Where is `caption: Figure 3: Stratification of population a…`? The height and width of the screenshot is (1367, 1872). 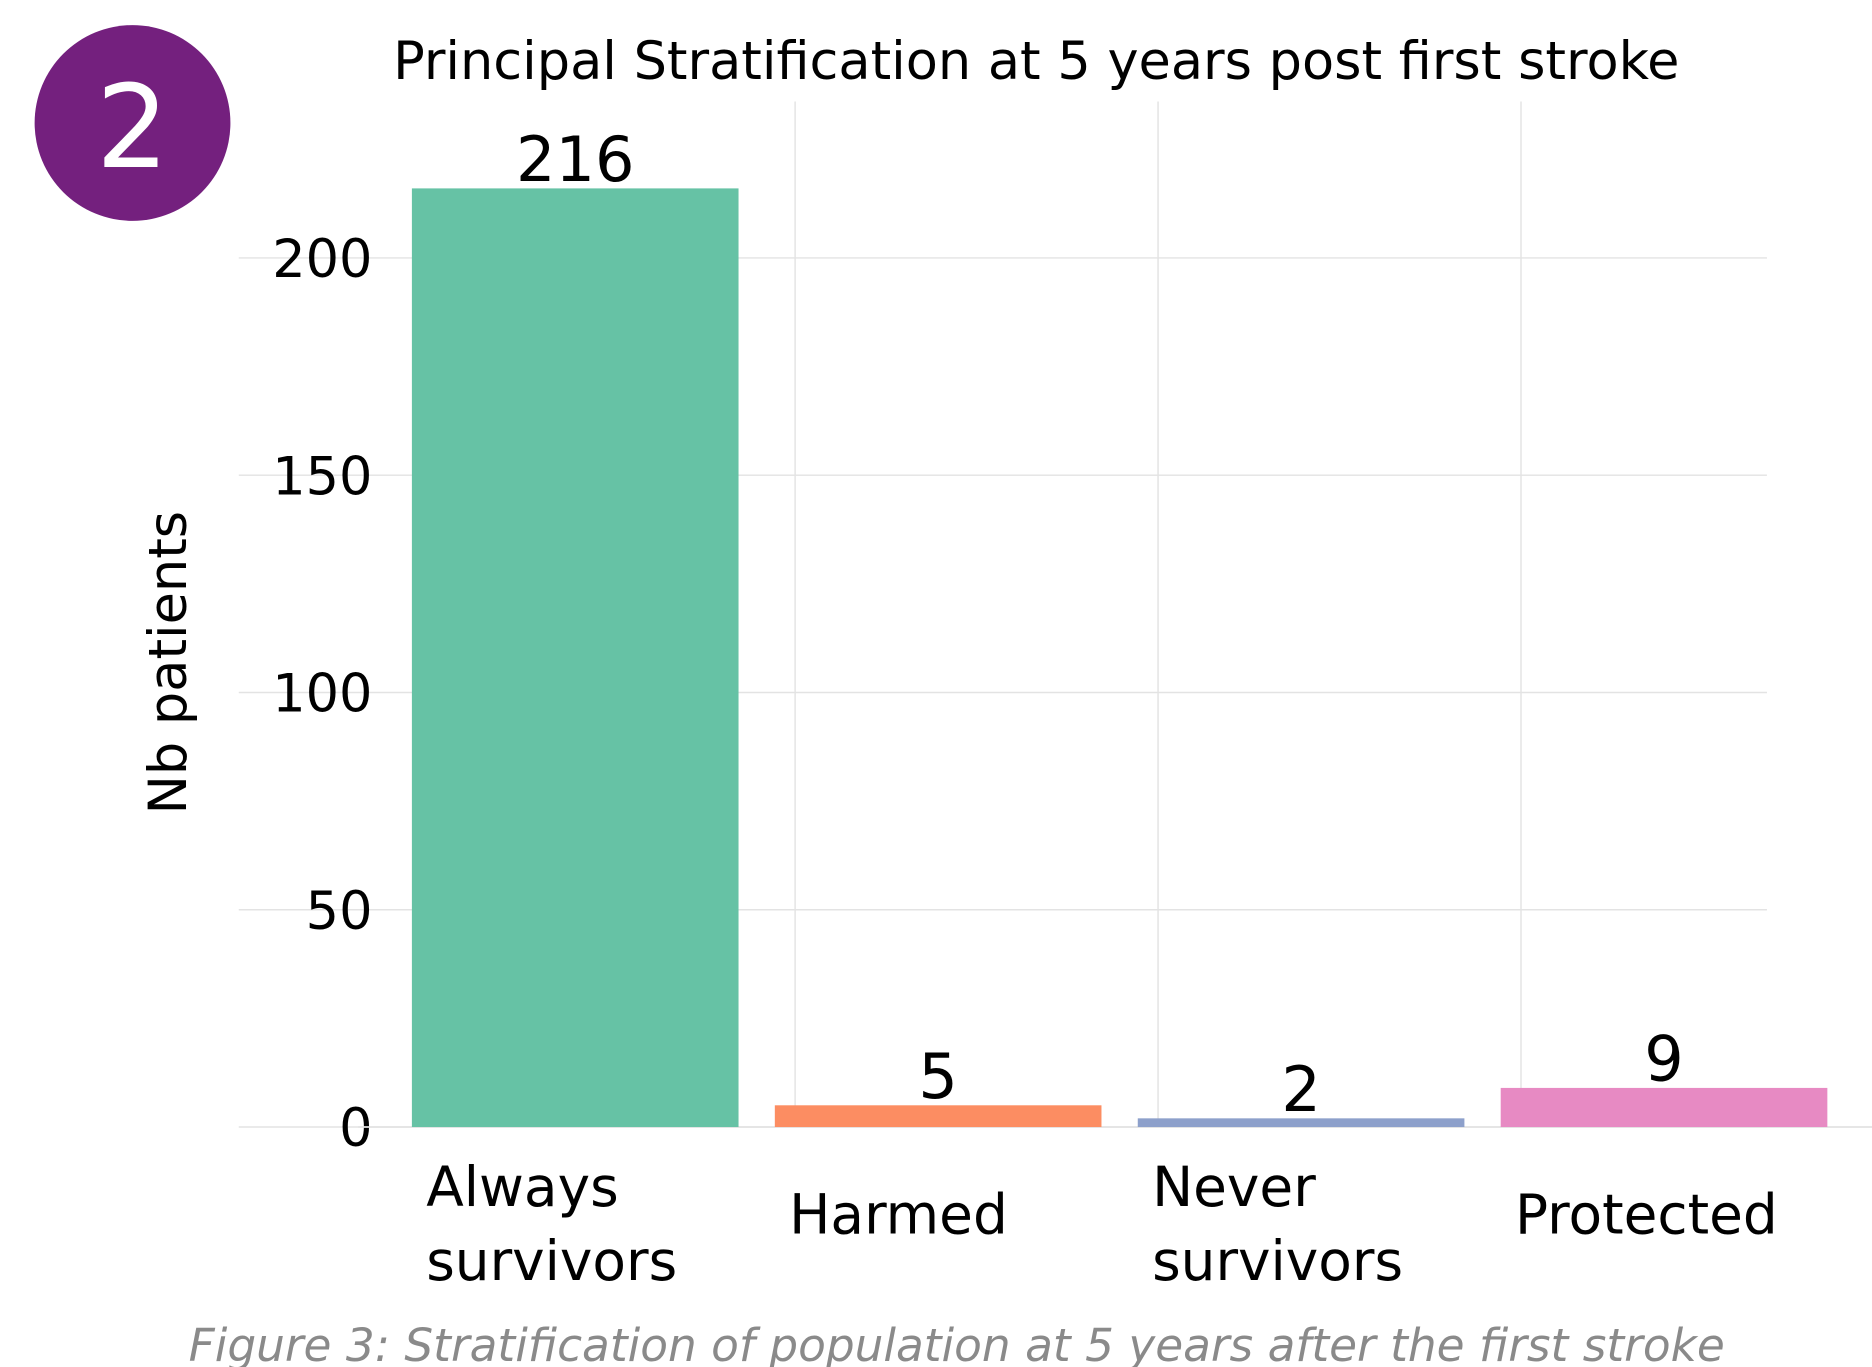 caption: Figure 3: Stratification of population a… is located at coordinates (957, 1343).